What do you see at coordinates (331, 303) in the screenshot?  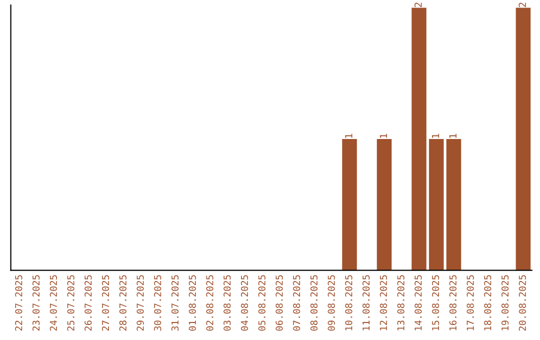 I see `x-tick-label: 09.08.2025` at bounding box center [331, 303].